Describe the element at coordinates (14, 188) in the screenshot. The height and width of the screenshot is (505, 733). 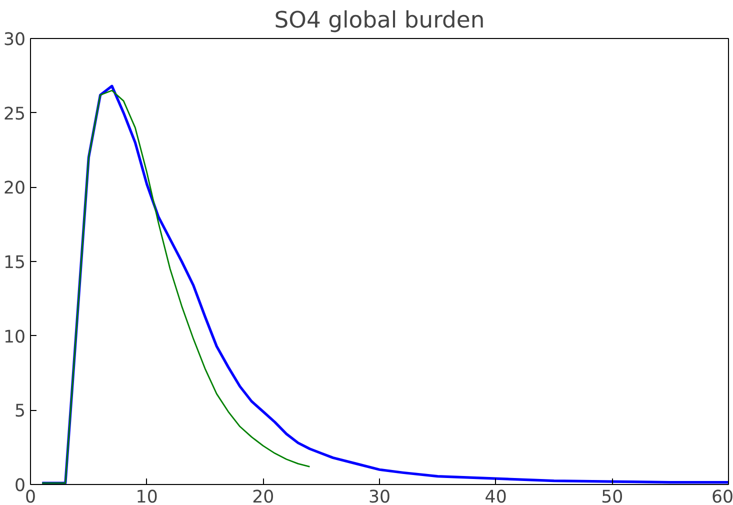
I see `y-tick-label: 20` at that location.